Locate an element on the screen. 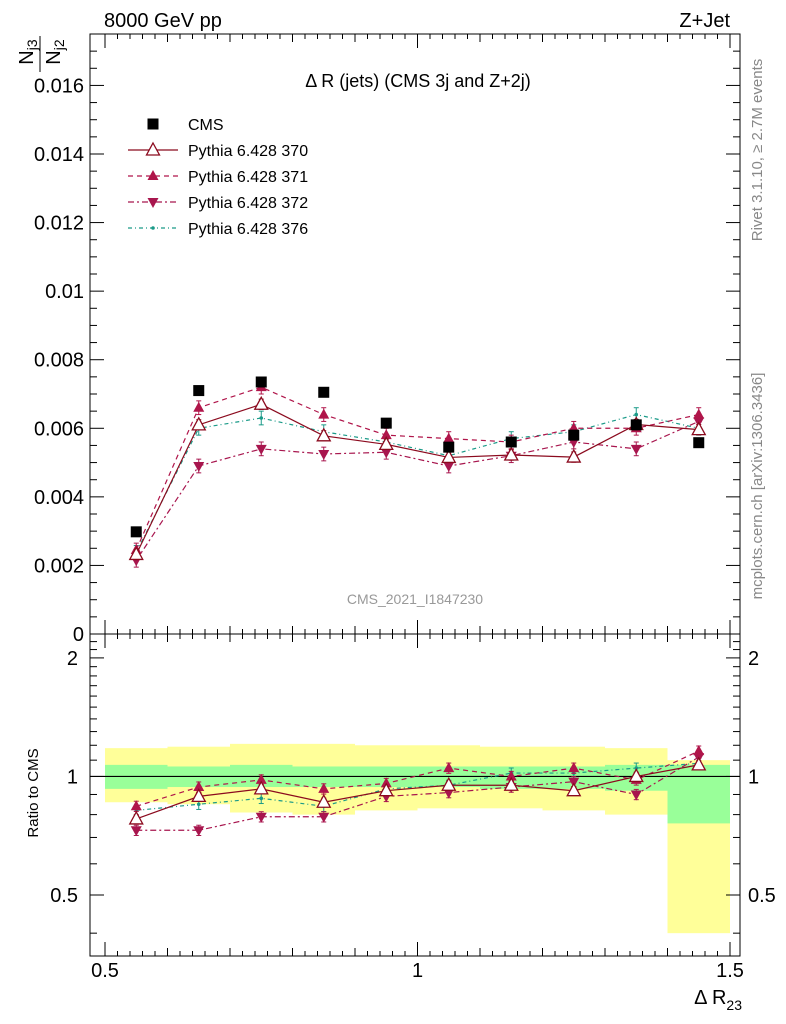  main-series-p372 is located at coordinates (417, 491).